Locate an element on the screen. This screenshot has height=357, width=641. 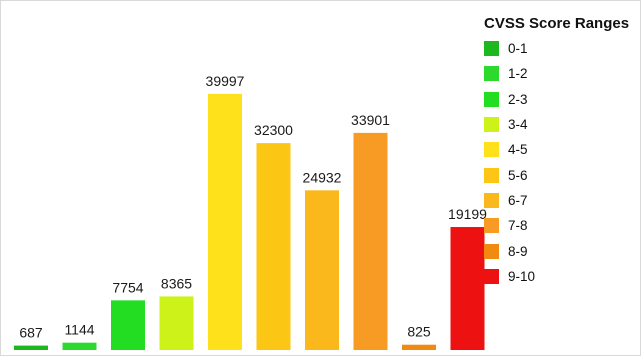
bar-value-label: 825 is located at coordinates (419, 332).